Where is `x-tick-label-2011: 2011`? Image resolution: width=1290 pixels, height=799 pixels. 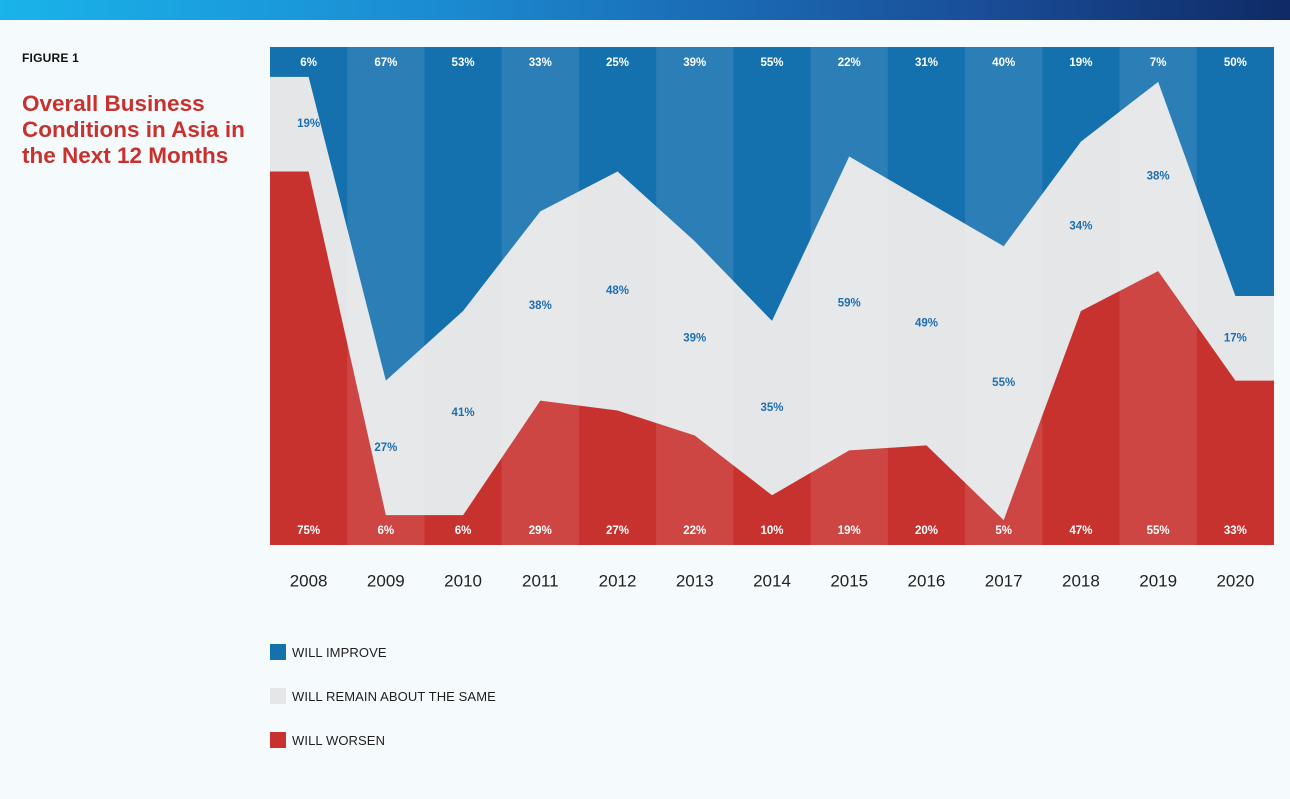 x-tick-label-2011: 2011 is located at coordinates (540, 580).